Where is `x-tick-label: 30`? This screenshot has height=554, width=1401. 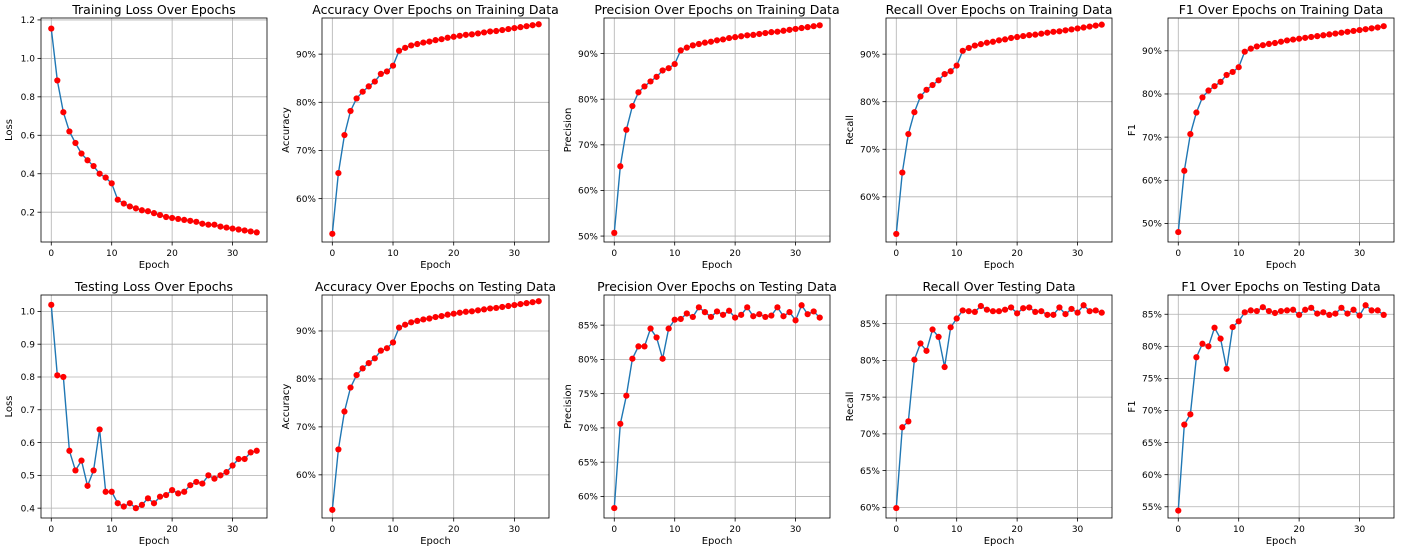 x-tick-label: 30 is located at coordinates (515, 530).